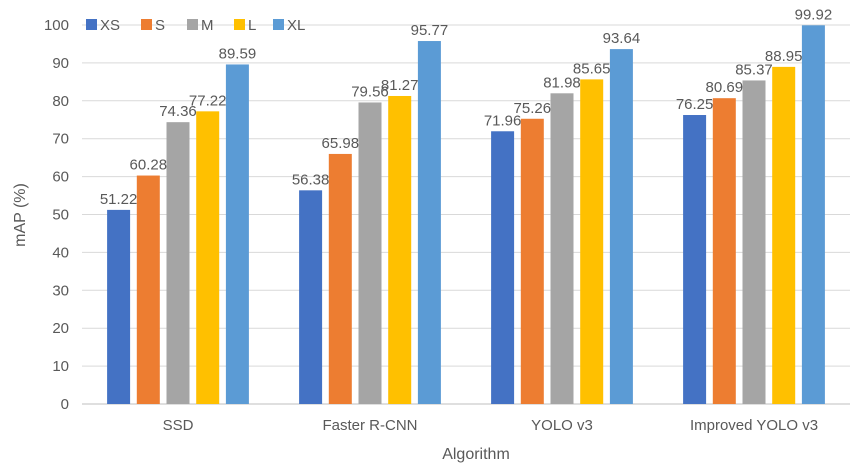  Describe the element at coordinates (400, 85) in the screenshot. I see `data-label: 81.27` at that location.